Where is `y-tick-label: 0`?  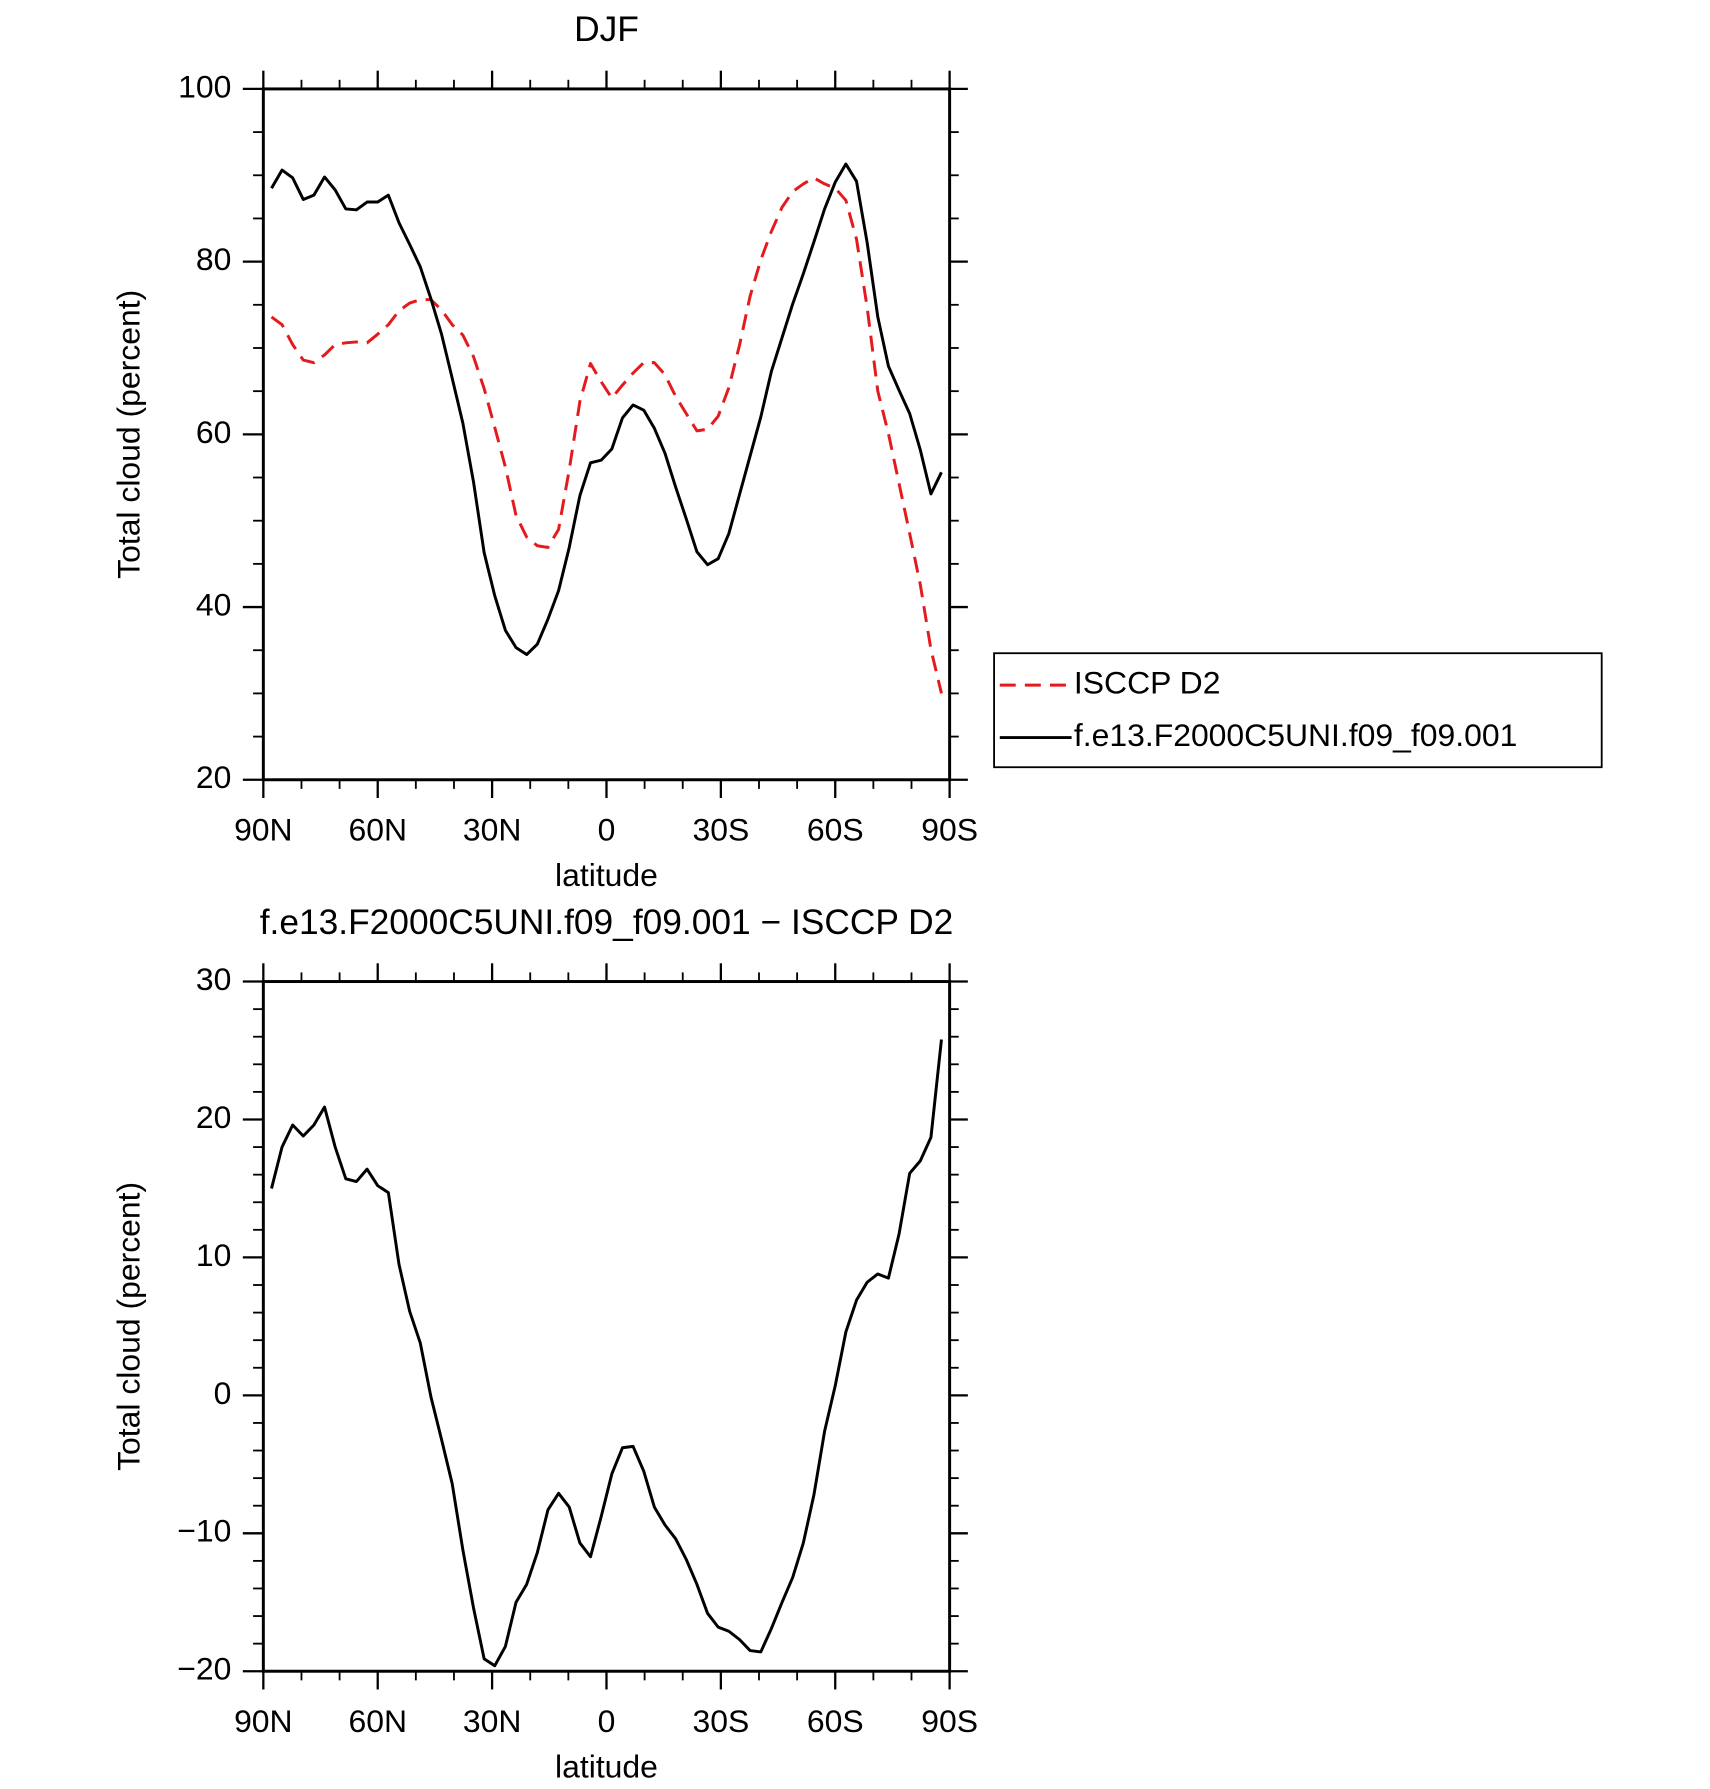
y-tick-label: 0 is located at coordinates (223, 1393).